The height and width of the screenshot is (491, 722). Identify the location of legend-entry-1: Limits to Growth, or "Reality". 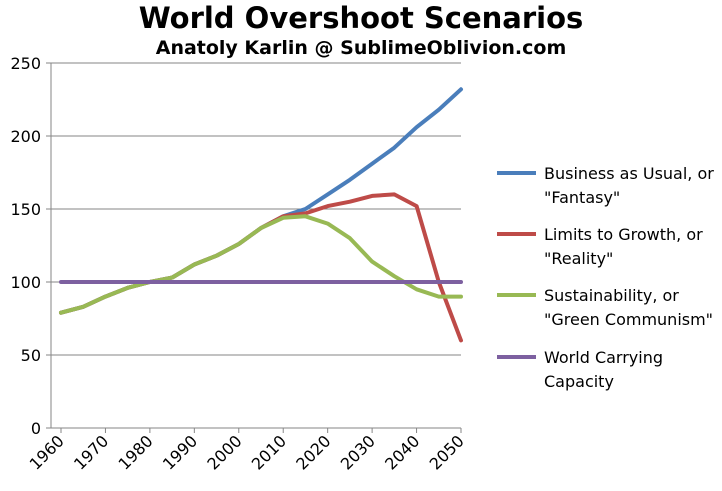
(600, 246).